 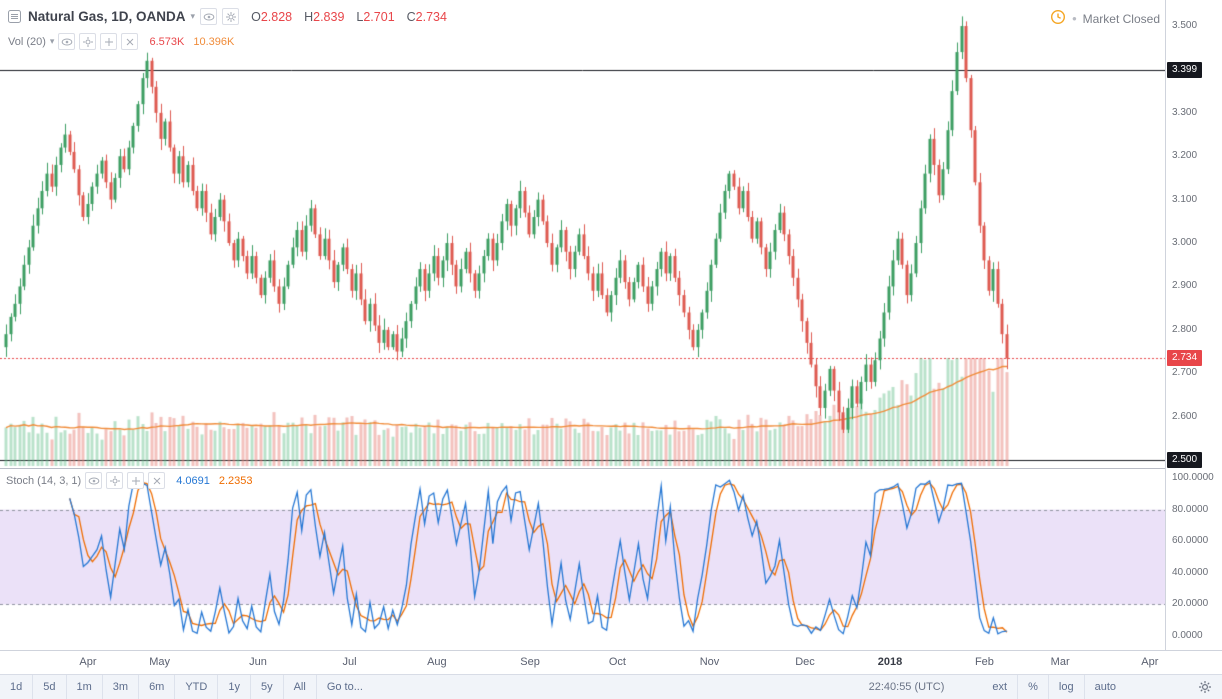 What do you see at coordinates (1185, 416) in the screenshot?
I see `price-tick-2.600: 2.600` at bounding box center [1185, 416].